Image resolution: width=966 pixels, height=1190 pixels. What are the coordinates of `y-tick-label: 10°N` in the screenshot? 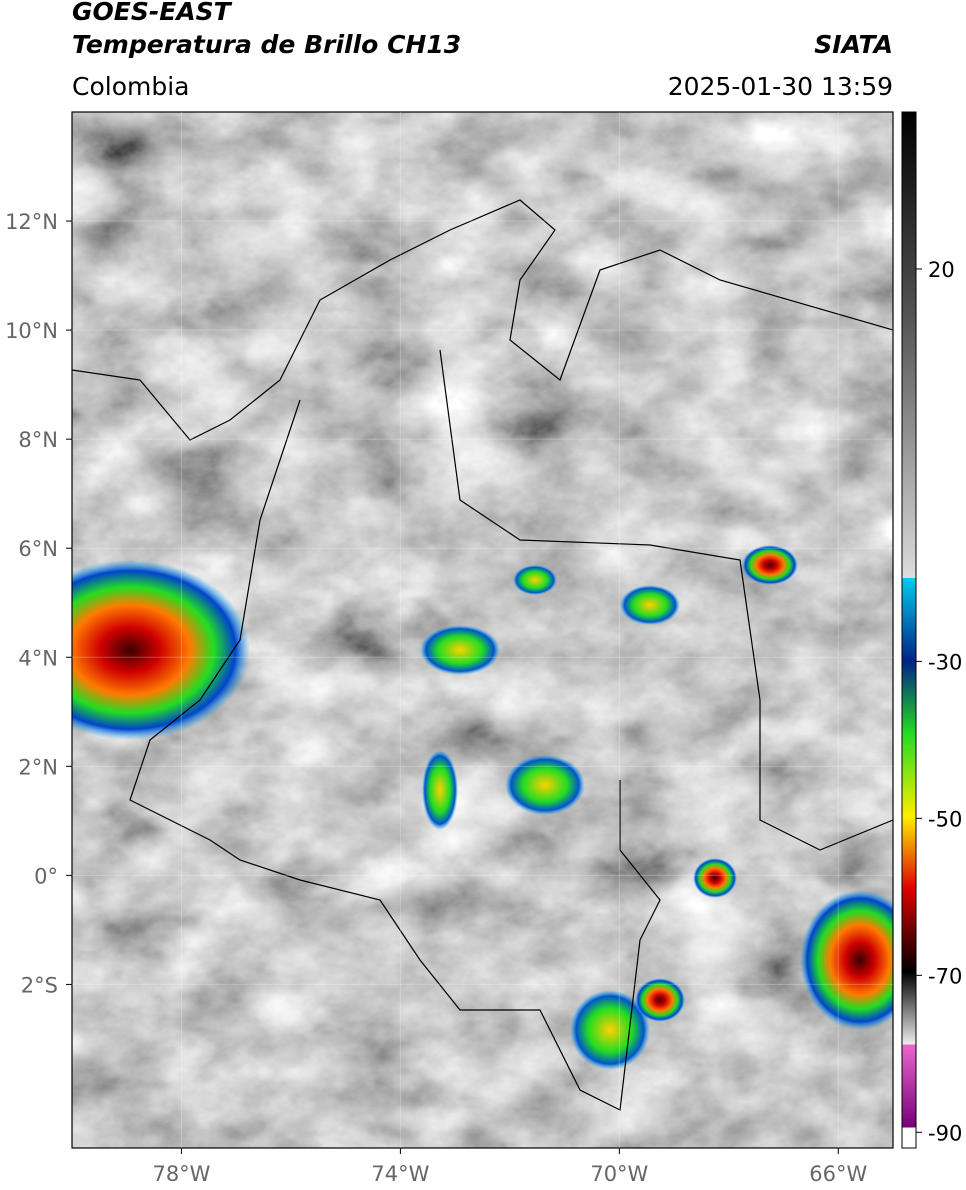 It's located at (31, 331).